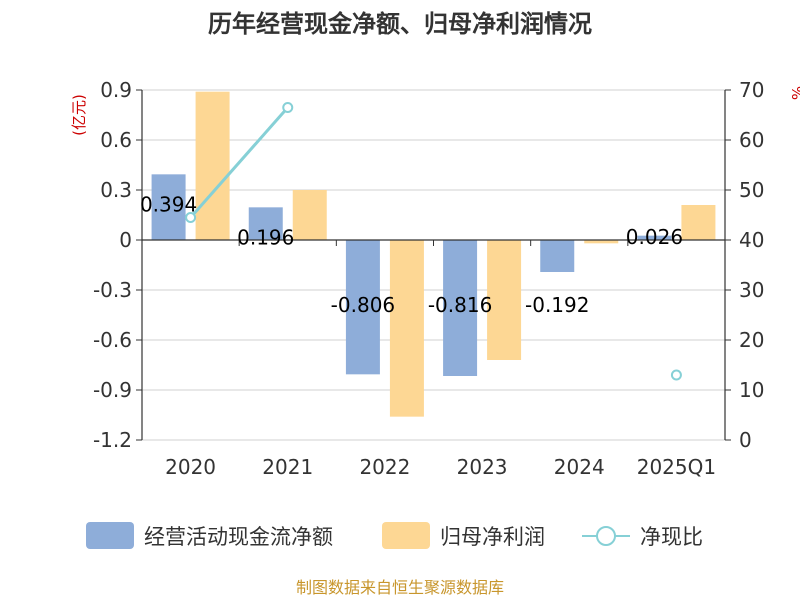 The image size is (800, 600). Describe the element at coordinates (400, 24) in the screenshot. I see `chart-title: 历年经营现金净额、归母净利润情况` at that location.